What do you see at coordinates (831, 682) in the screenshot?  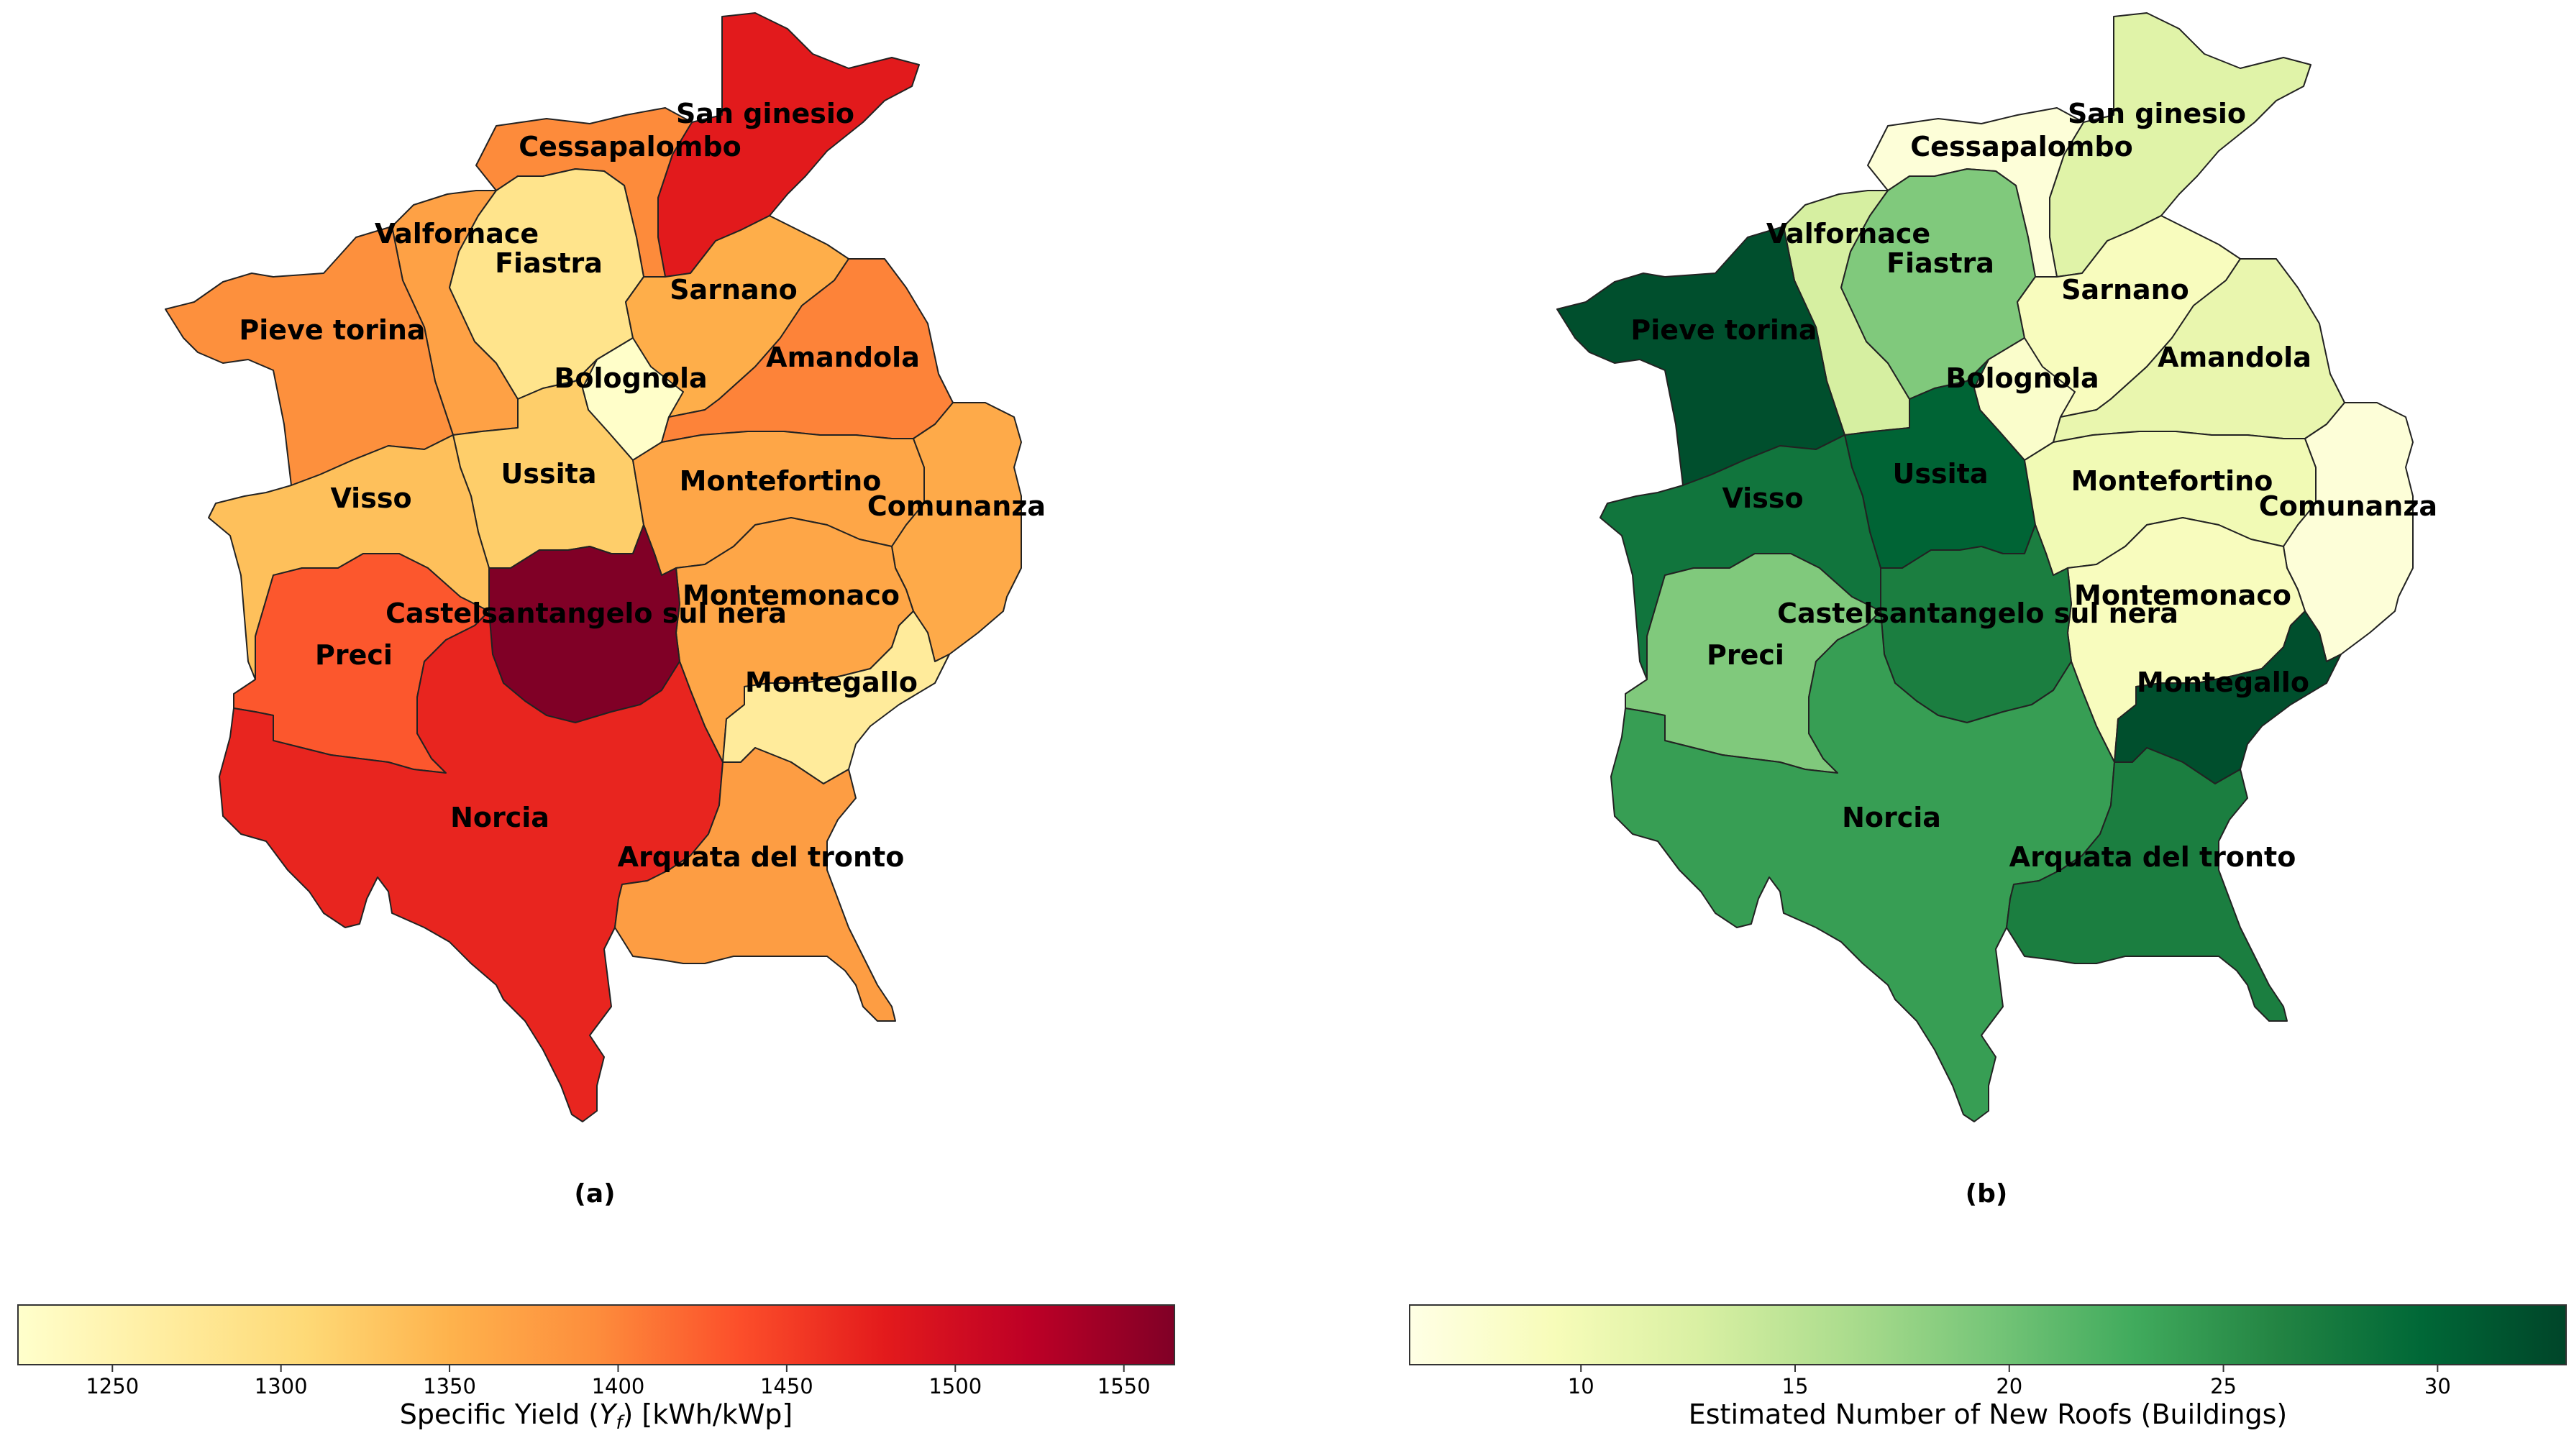 I see `label-montegallo-a: Montegallo` at bounding box center [831, 682].